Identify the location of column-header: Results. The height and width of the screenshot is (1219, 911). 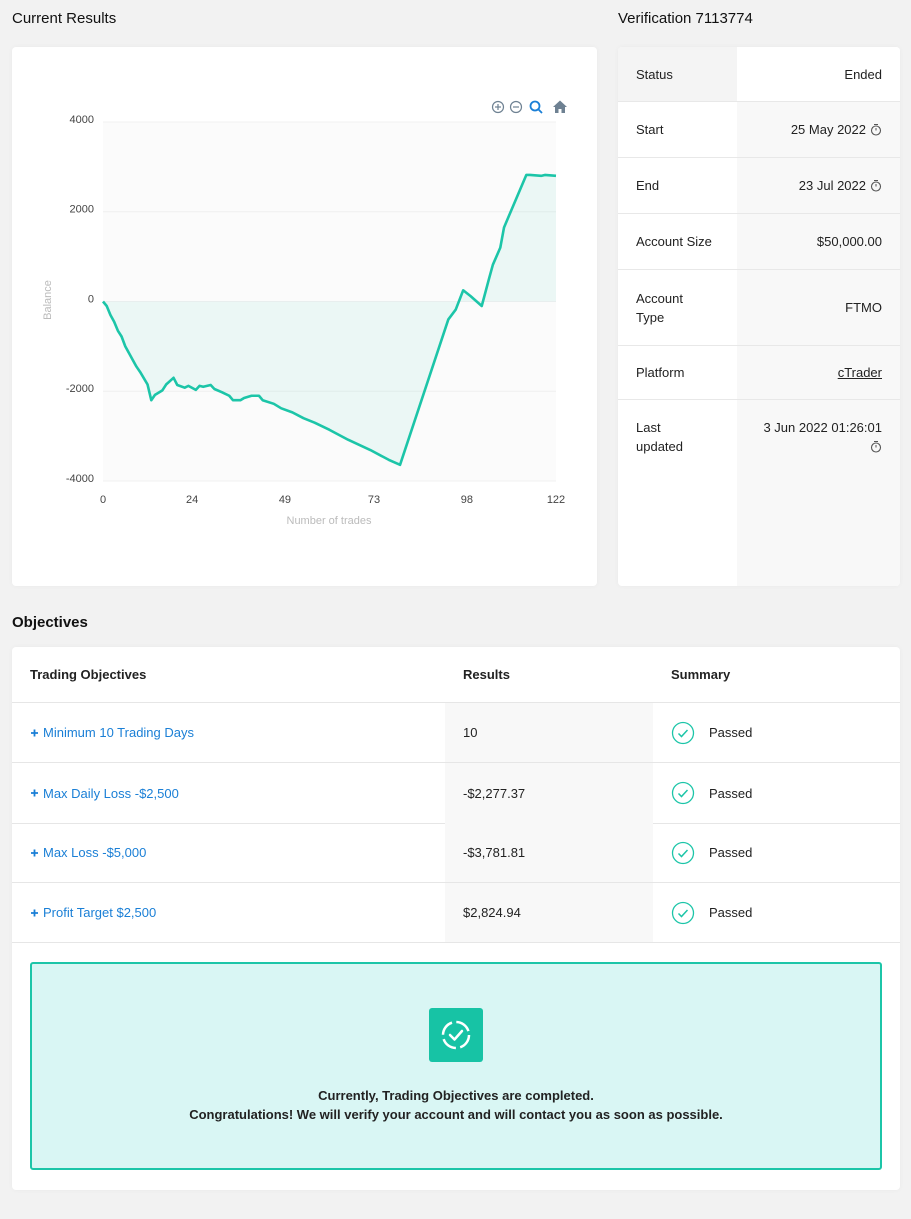
(549, 674).